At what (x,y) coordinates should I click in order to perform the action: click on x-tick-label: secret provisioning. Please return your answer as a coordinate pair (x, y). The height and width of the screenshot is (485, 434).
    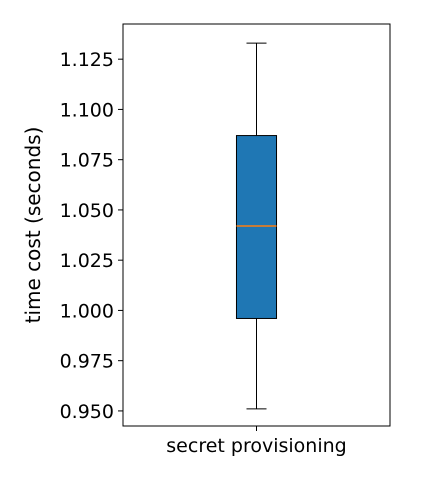
    Looking at the image, I should click on (256, 446).